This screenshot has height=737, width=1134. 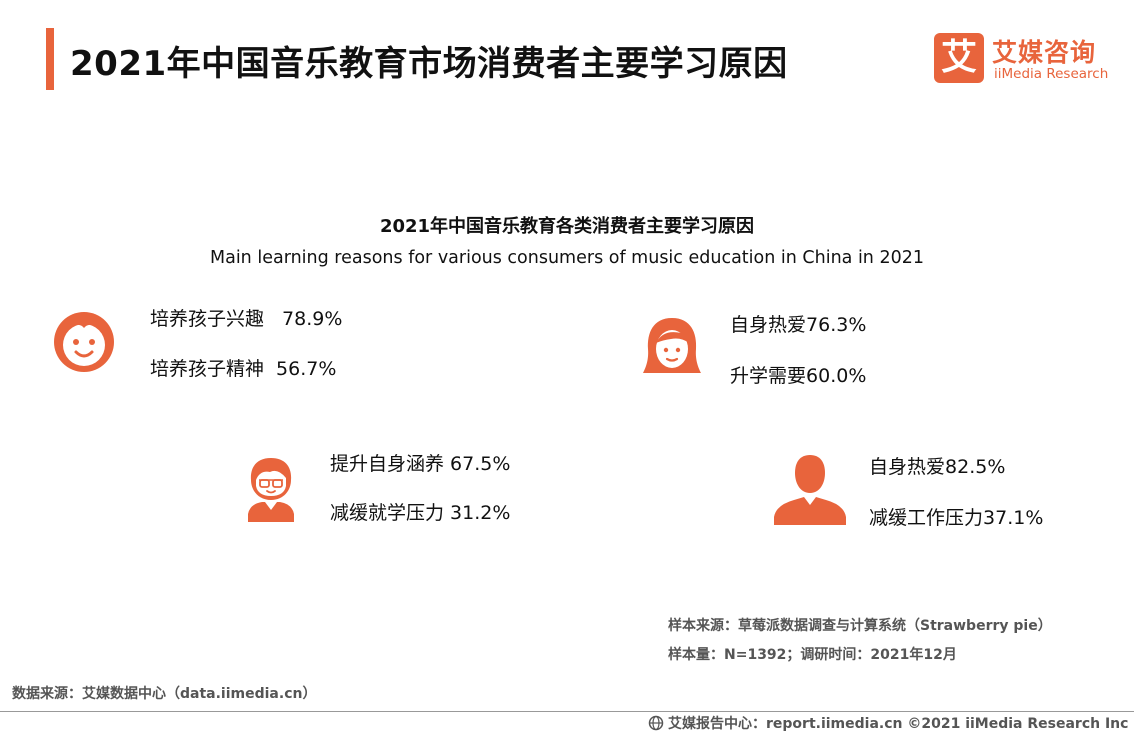 I want to click on woman-face-icon, so click(x=672, y=345).